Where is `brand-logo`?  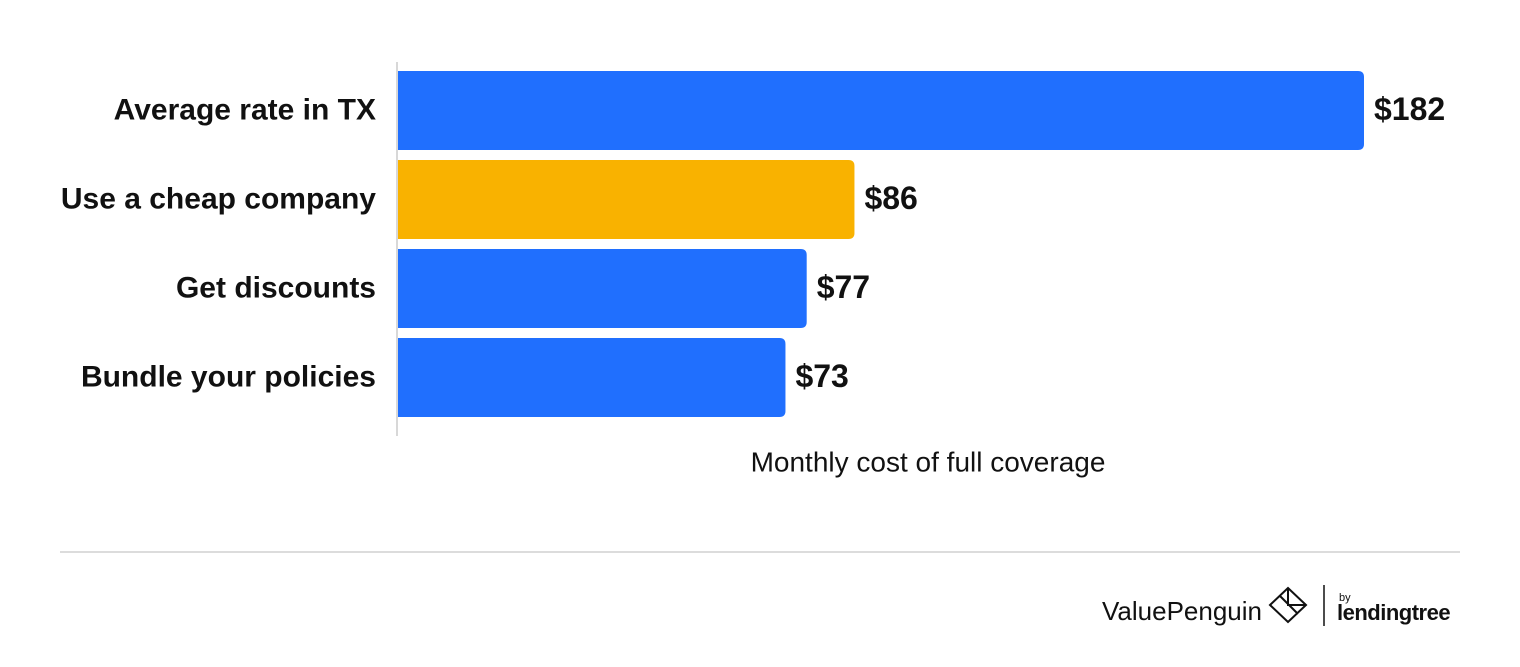 brand-logo is located at coordinates (1288, 605).